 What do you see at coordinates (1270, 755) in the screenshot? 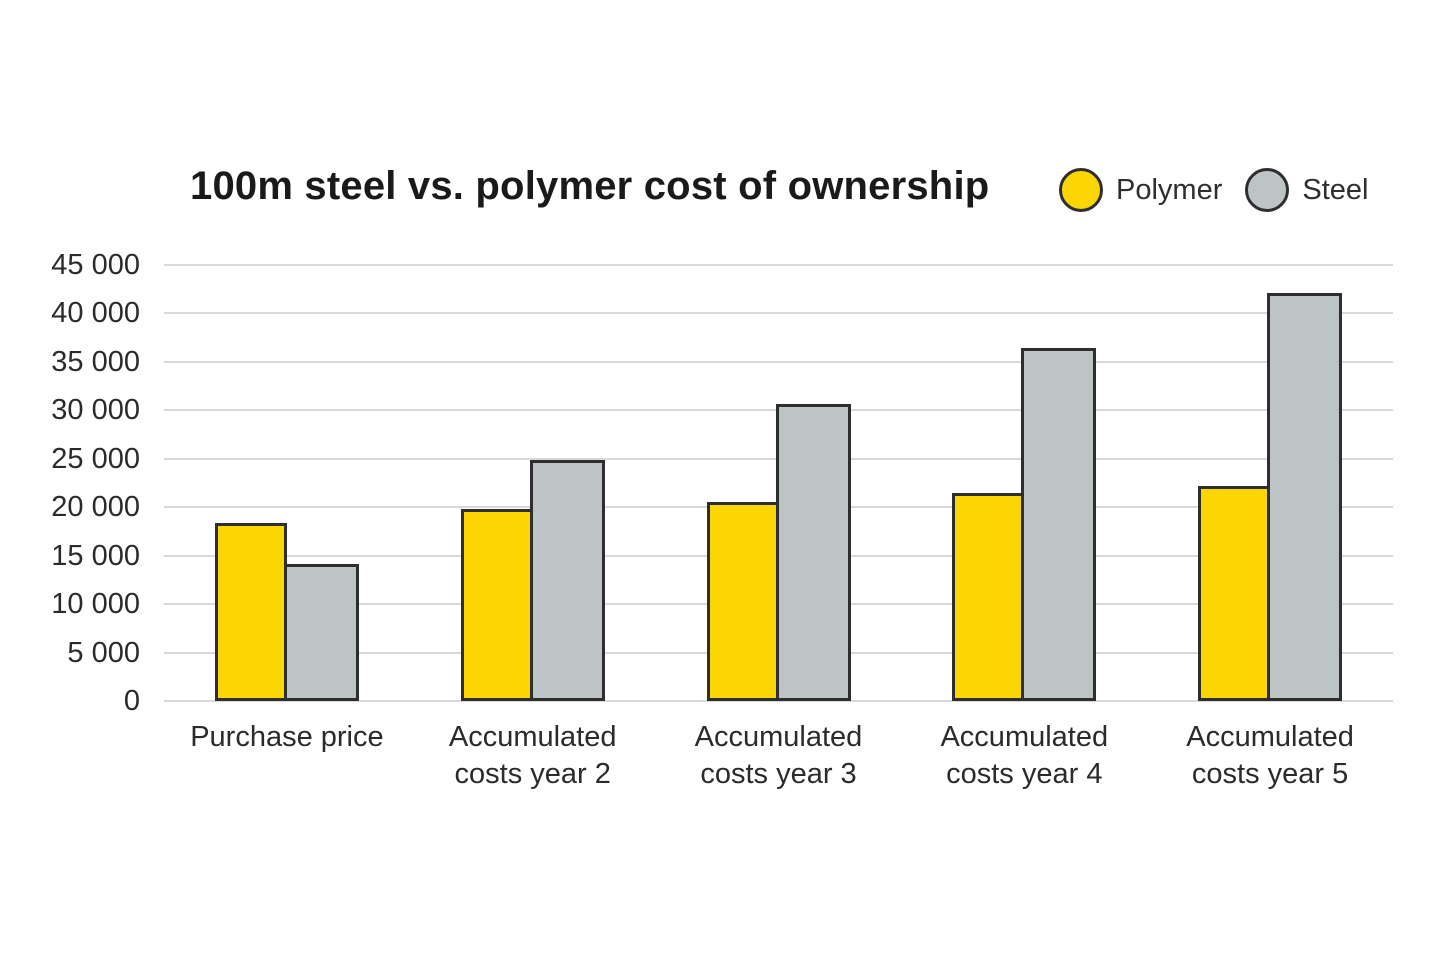
I see `x-axis-category-label: Accumulated costs year 5` at bounding box center [1270, 755].